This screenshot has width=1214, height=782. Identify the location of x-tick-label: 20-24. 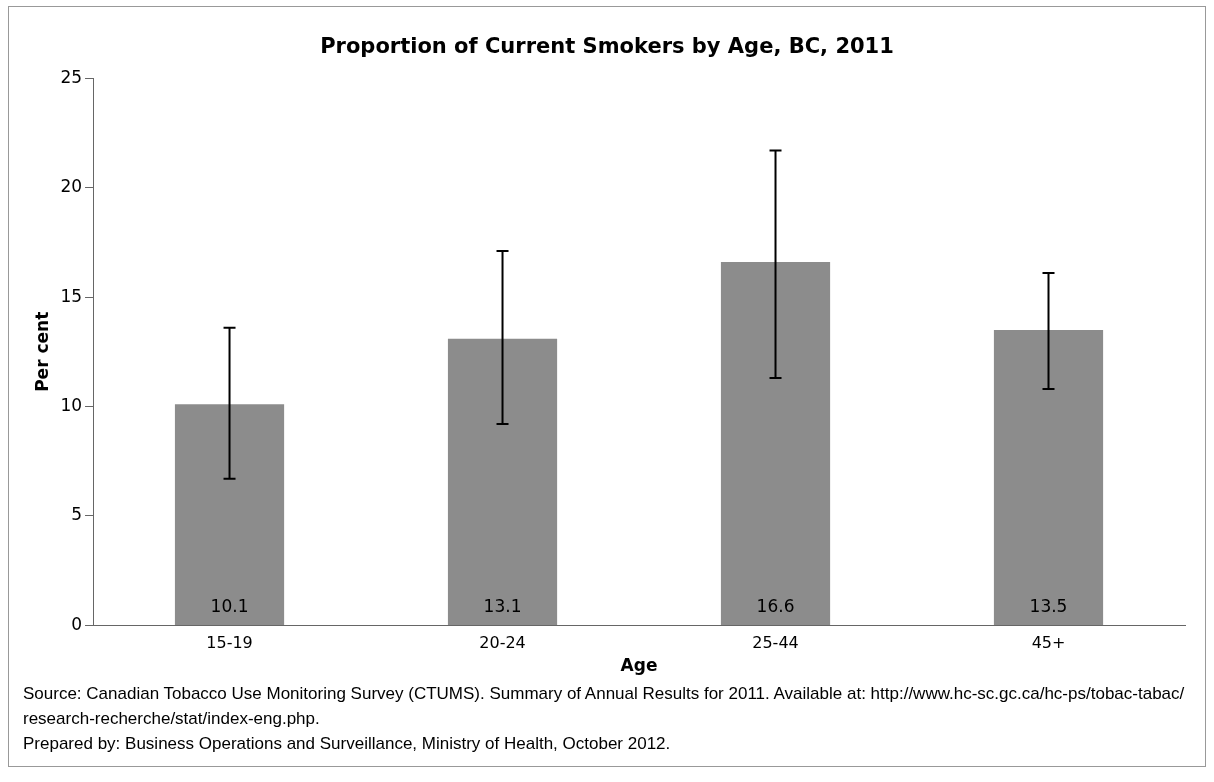
(502, 643).